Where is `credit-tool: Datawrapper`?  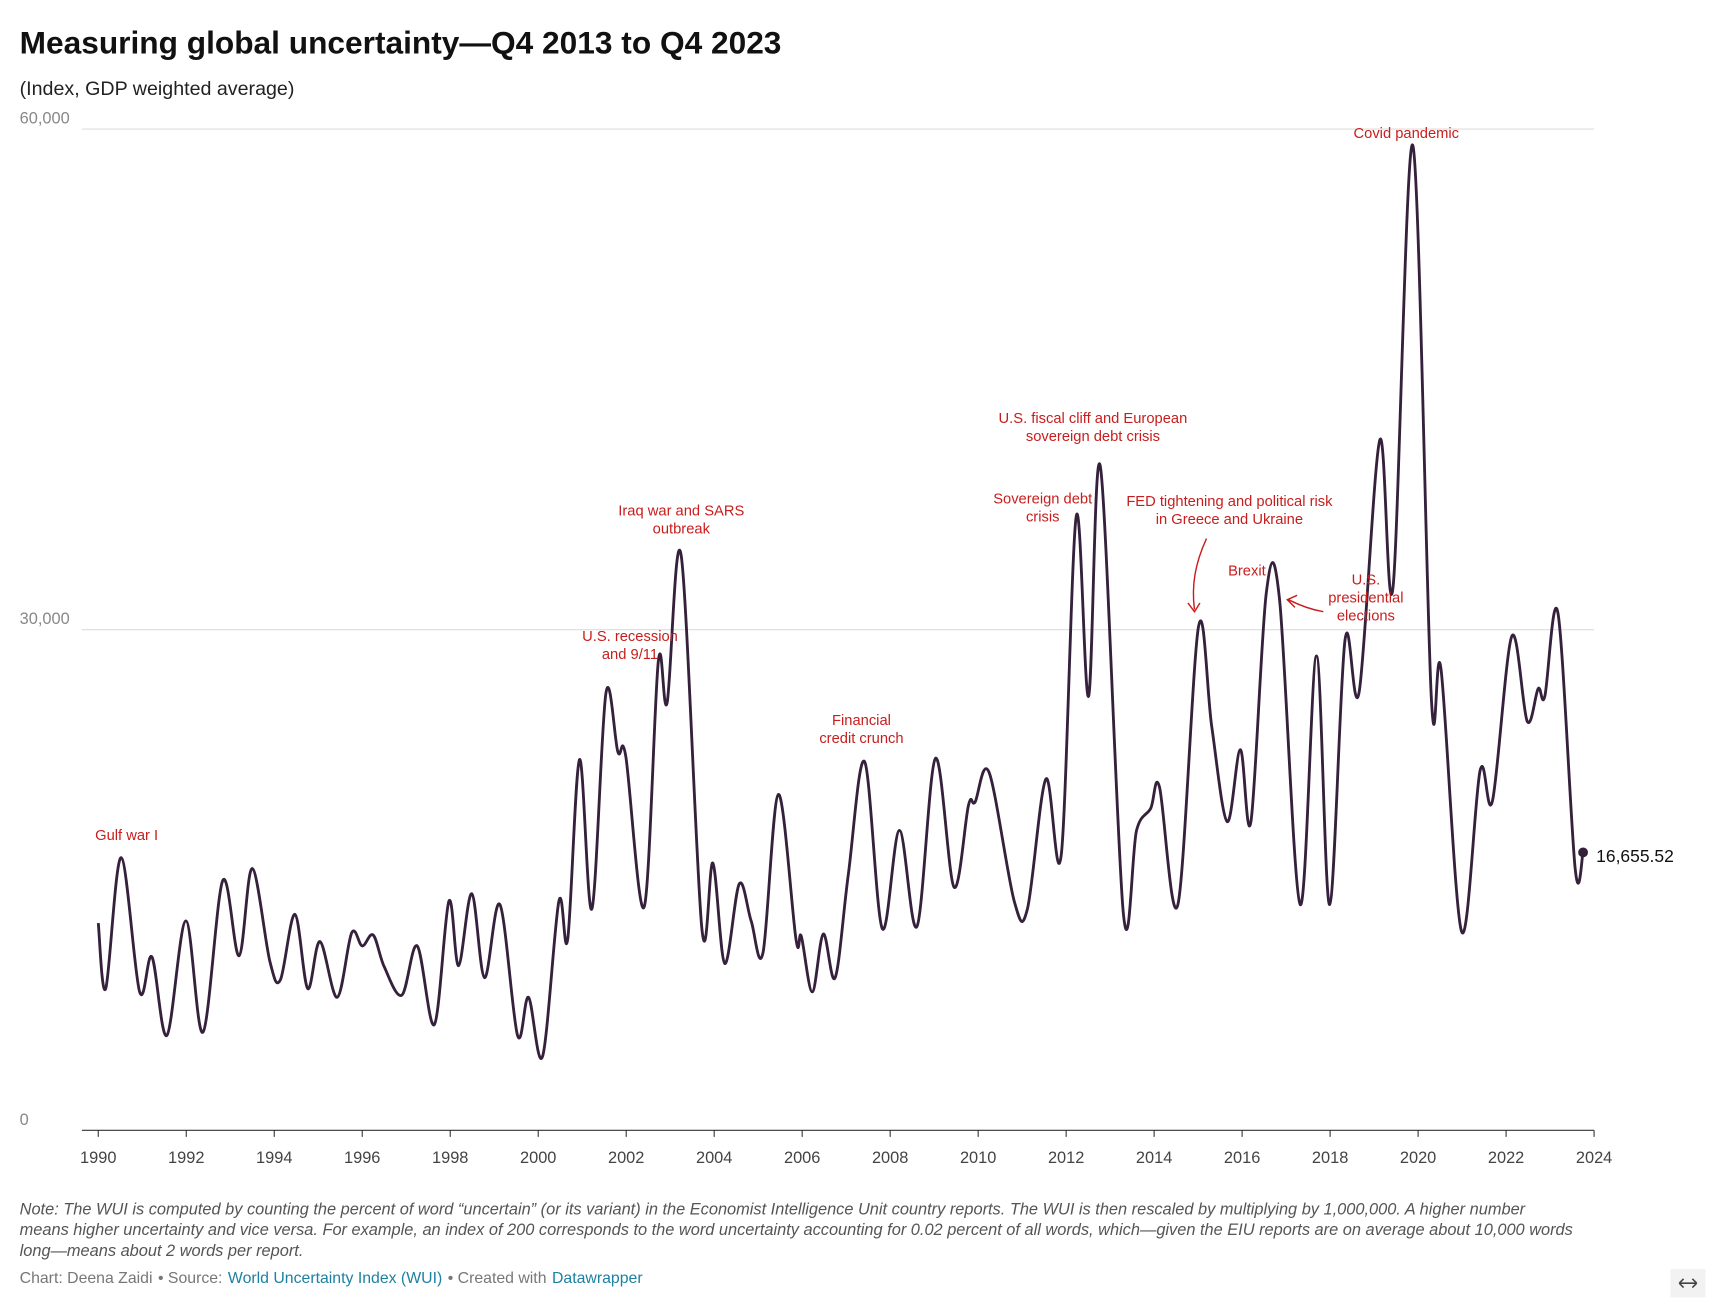
credit-tool: Datawrapper is located at coordinates (597, 1278).